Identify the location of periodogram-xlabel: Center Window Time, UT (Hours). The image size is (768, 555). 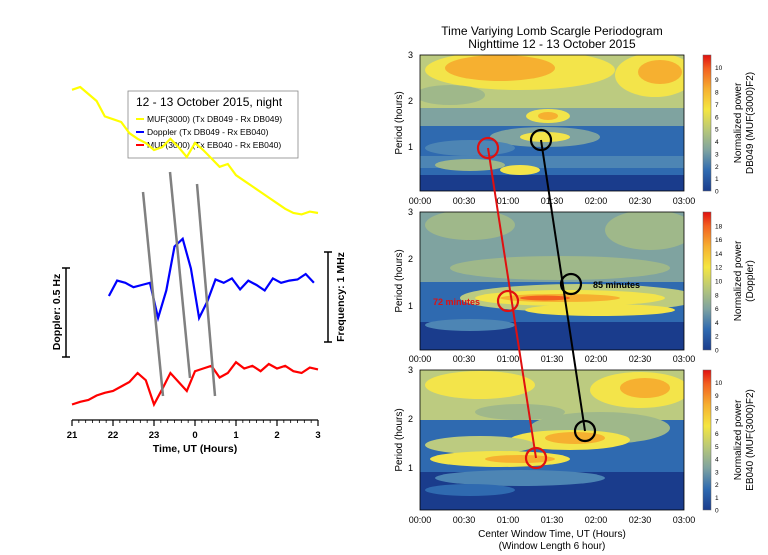
(552, 534).